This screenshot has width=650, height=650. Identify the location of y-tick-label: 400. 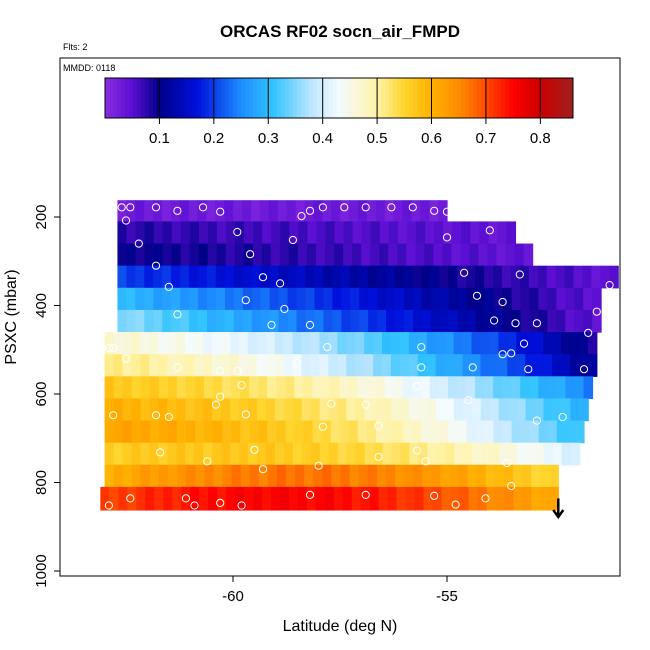
(41, 305).